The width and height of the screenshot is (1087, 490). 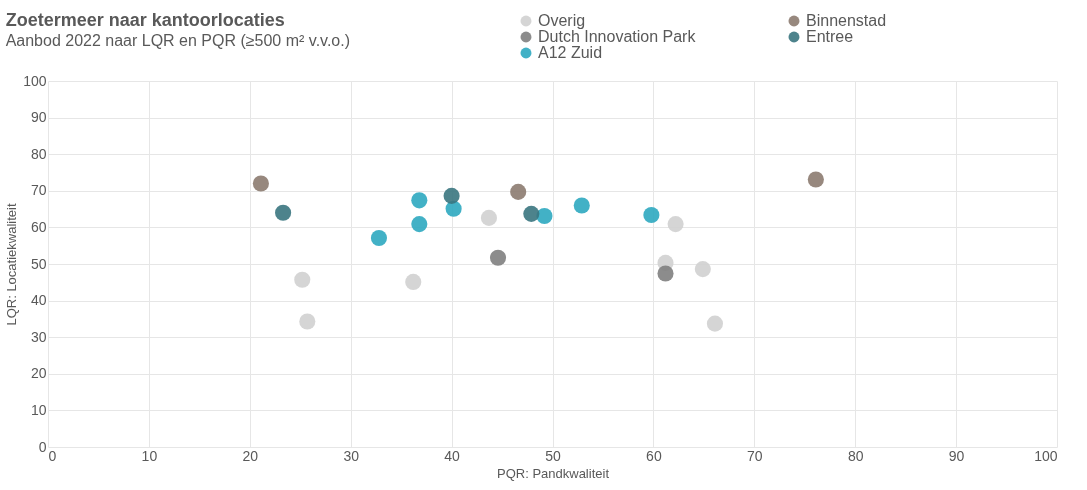 I want to click on x-tick-label: 30, so click(x=351, y=455).